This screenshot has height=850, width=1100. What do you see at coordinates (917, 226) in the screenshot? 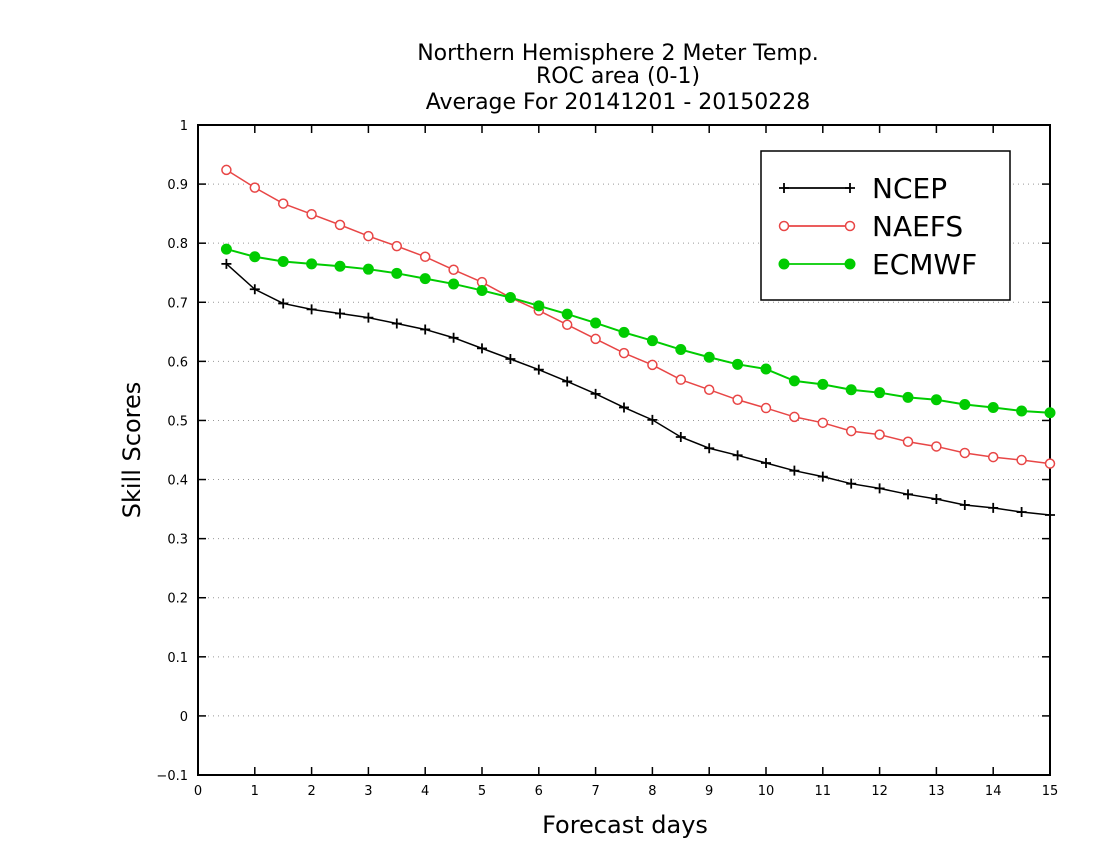
I see `legend-label-naefs: NAEFS` at bounding box center [917, 226].